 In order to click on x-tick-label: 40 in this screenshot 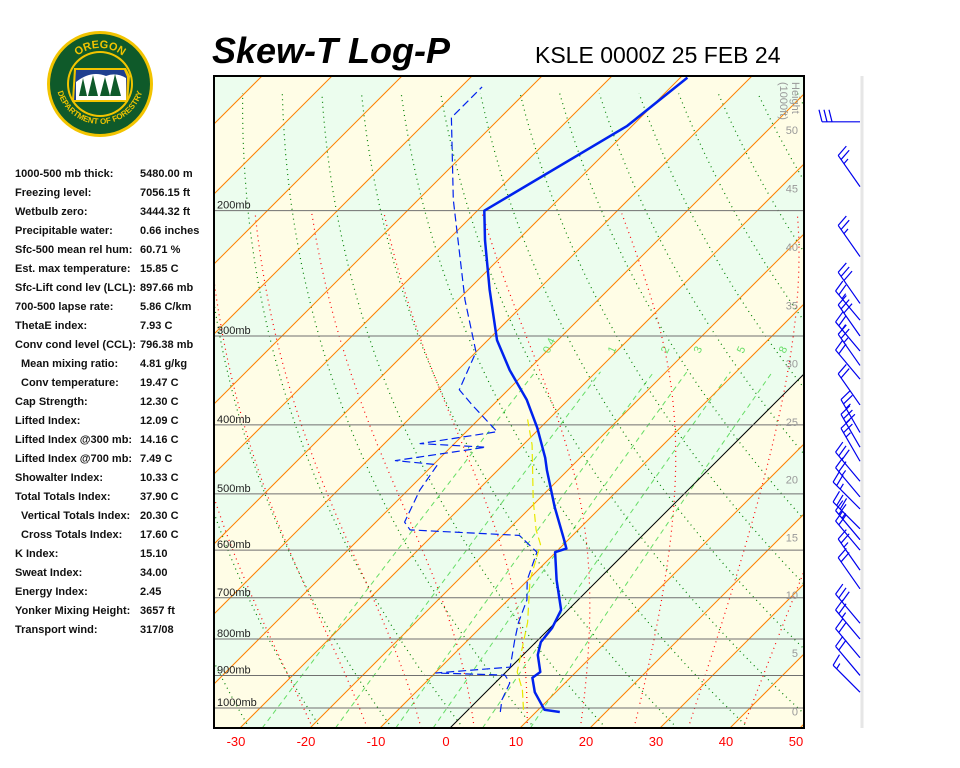, I will do `click(726, 741)`.